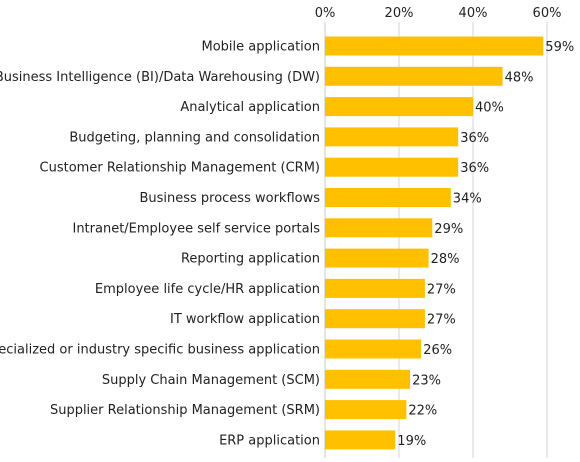  What do you see at coordinates (489, 108) in the screenshot?
I see `value-label: 40%` at bounding box center [489, 108].